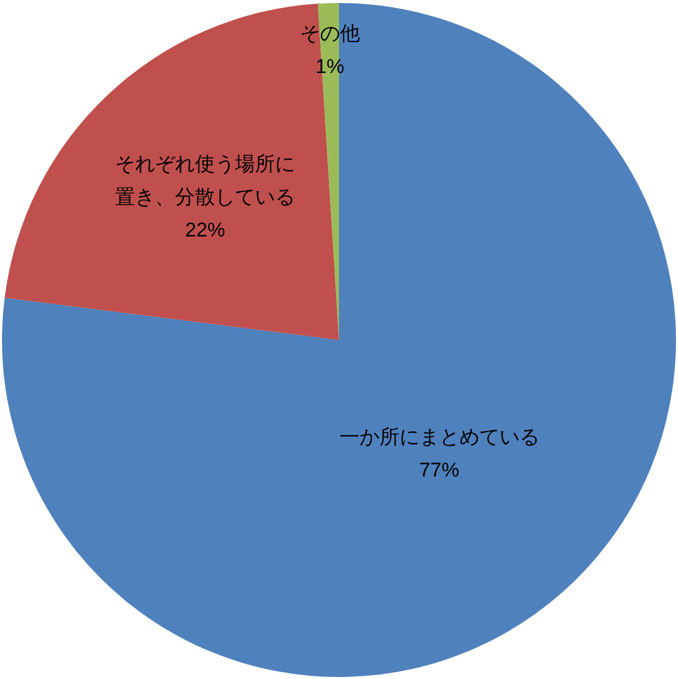 The image size is (678, 679). I want to click on data-label: 22%, so click(205, 231).